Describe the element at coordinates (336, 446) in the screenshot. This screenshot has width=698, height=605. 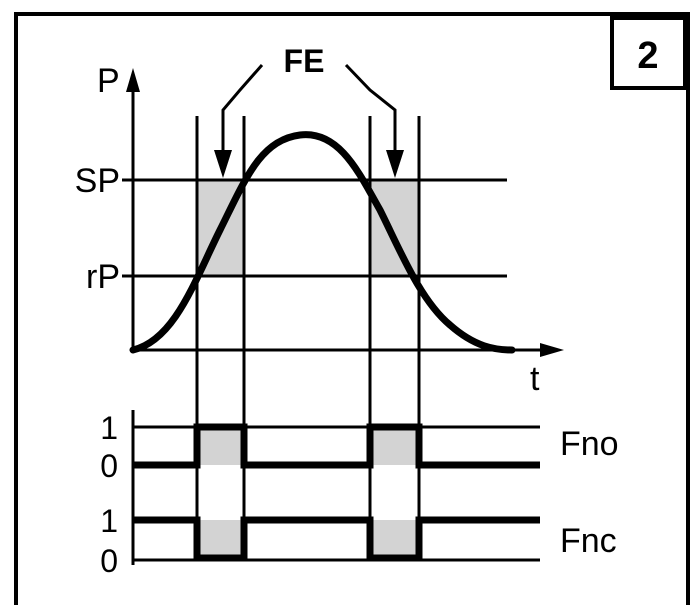
I see `fno-signal` at that location.